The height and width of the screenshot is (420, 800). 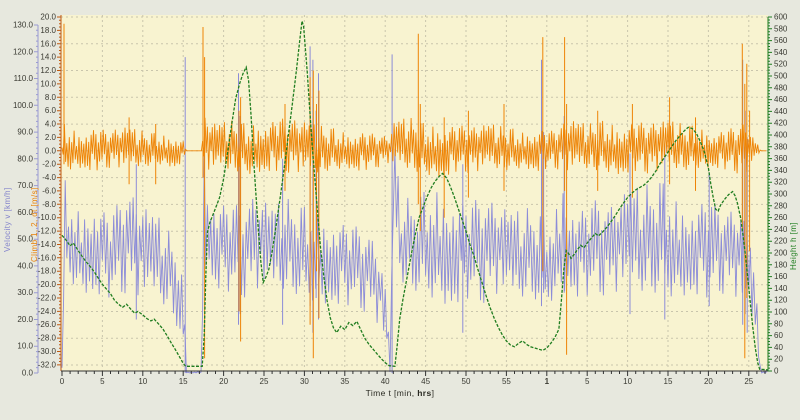 What do you see at coordinates (781, 182) in the screenshot?
I see `tick-label: 320` at bounding box center [781, 182].